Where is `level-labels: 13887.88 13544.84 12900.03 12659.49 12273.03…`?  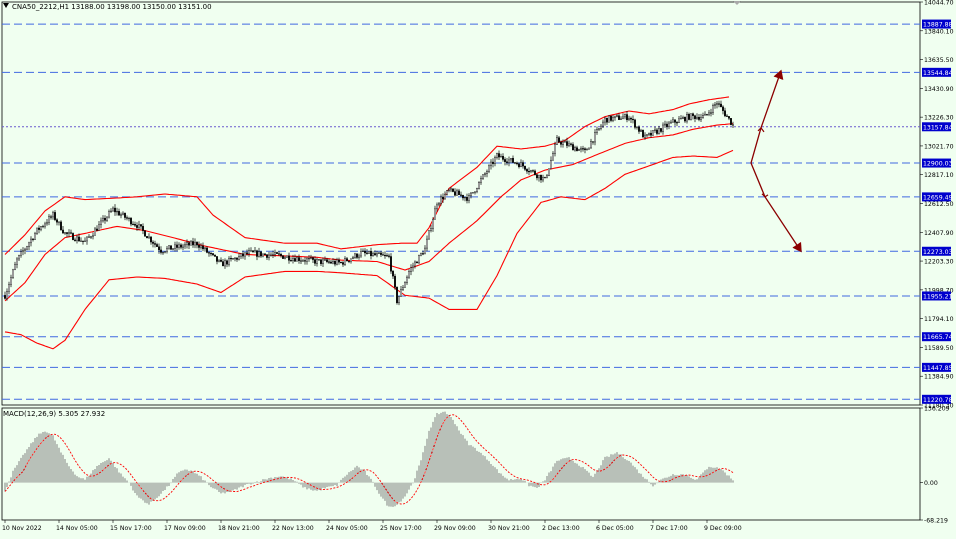 level-labels: 13887.88 13544.84 12900.03 12659.49 12273.03… is located at coordinates (937, 211).